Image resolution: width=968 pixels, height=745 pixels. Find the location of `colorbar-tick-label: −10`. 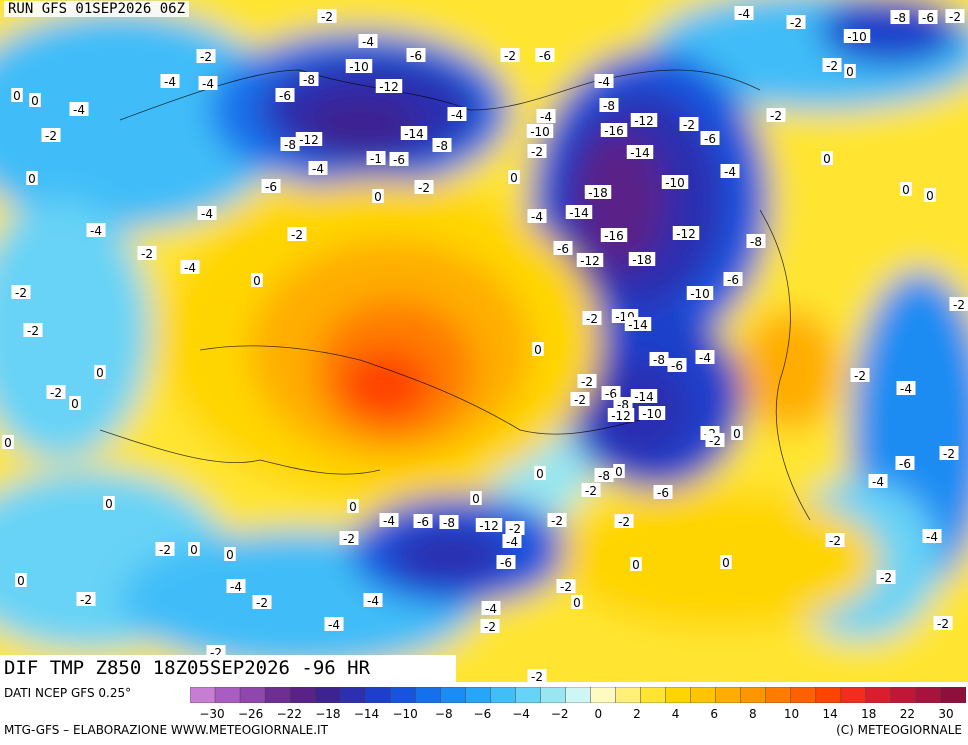

colorbar-tick-label: −10 is located at coordinates (405, 714).